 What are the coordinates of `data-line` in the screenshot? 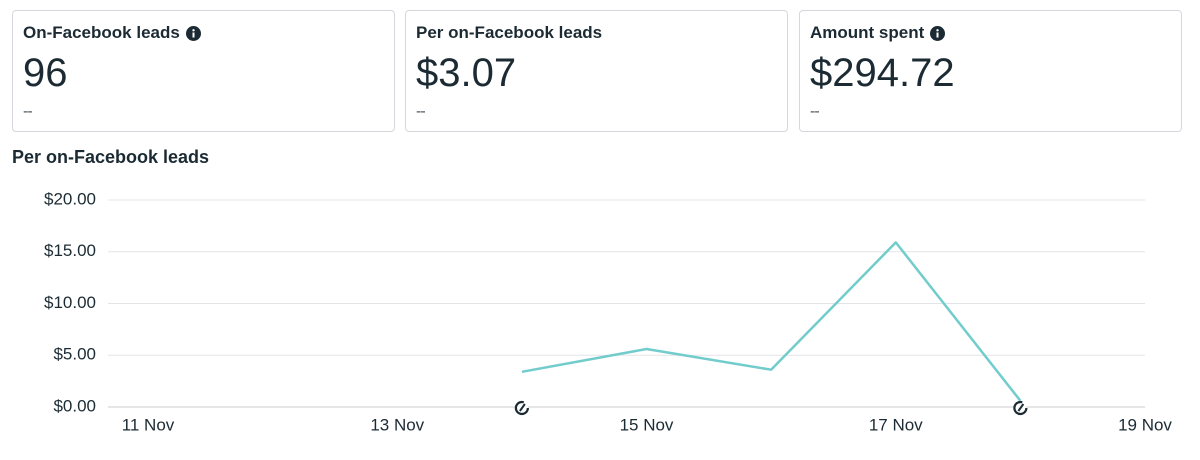 It's located at (771, 321).